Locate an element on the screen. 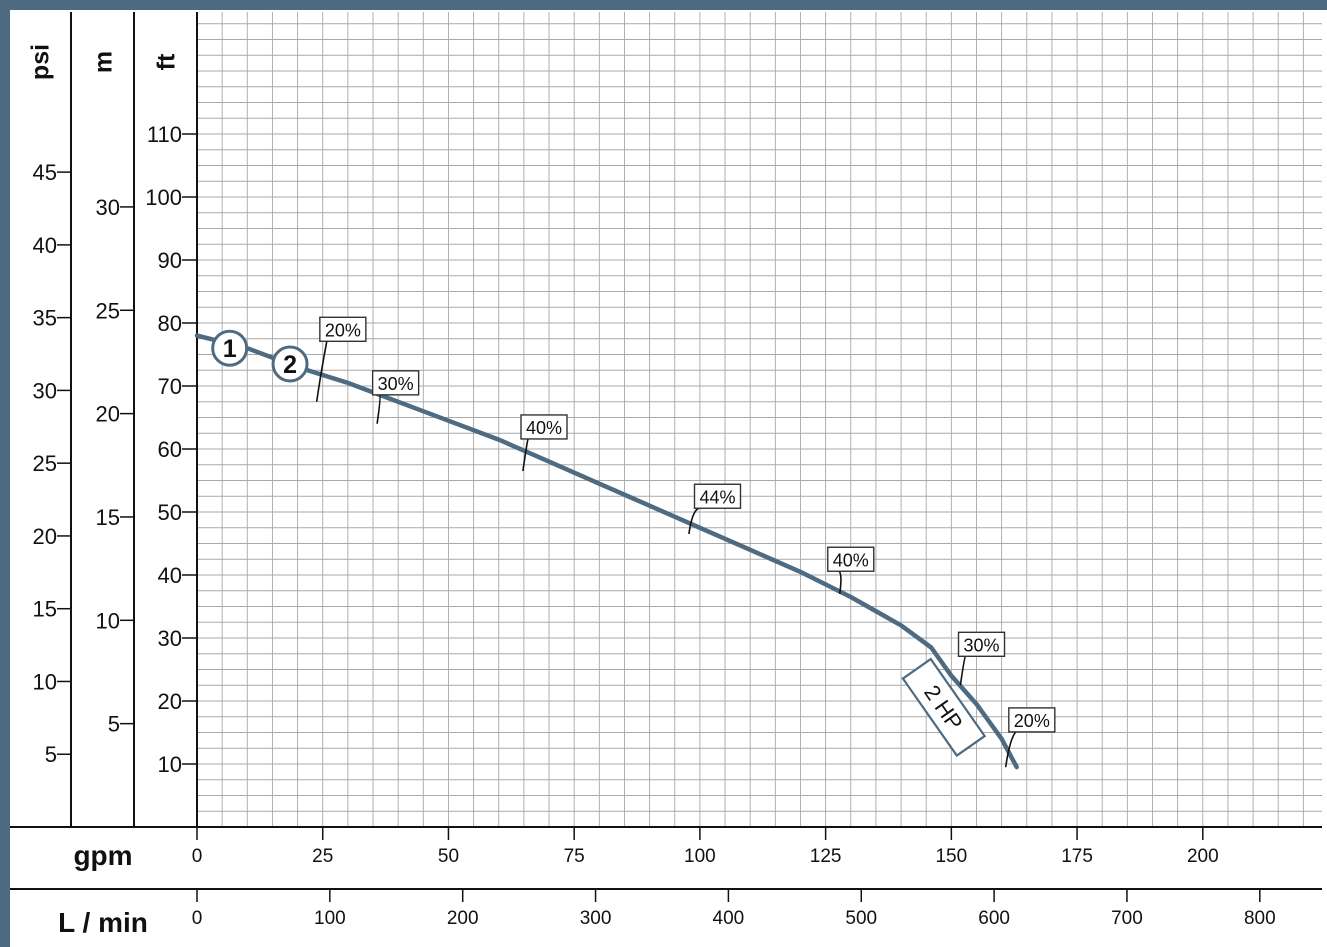 This screenshot has width=1327, height=947. tick-label-psi: 5 is located at coordinates (51, 754).